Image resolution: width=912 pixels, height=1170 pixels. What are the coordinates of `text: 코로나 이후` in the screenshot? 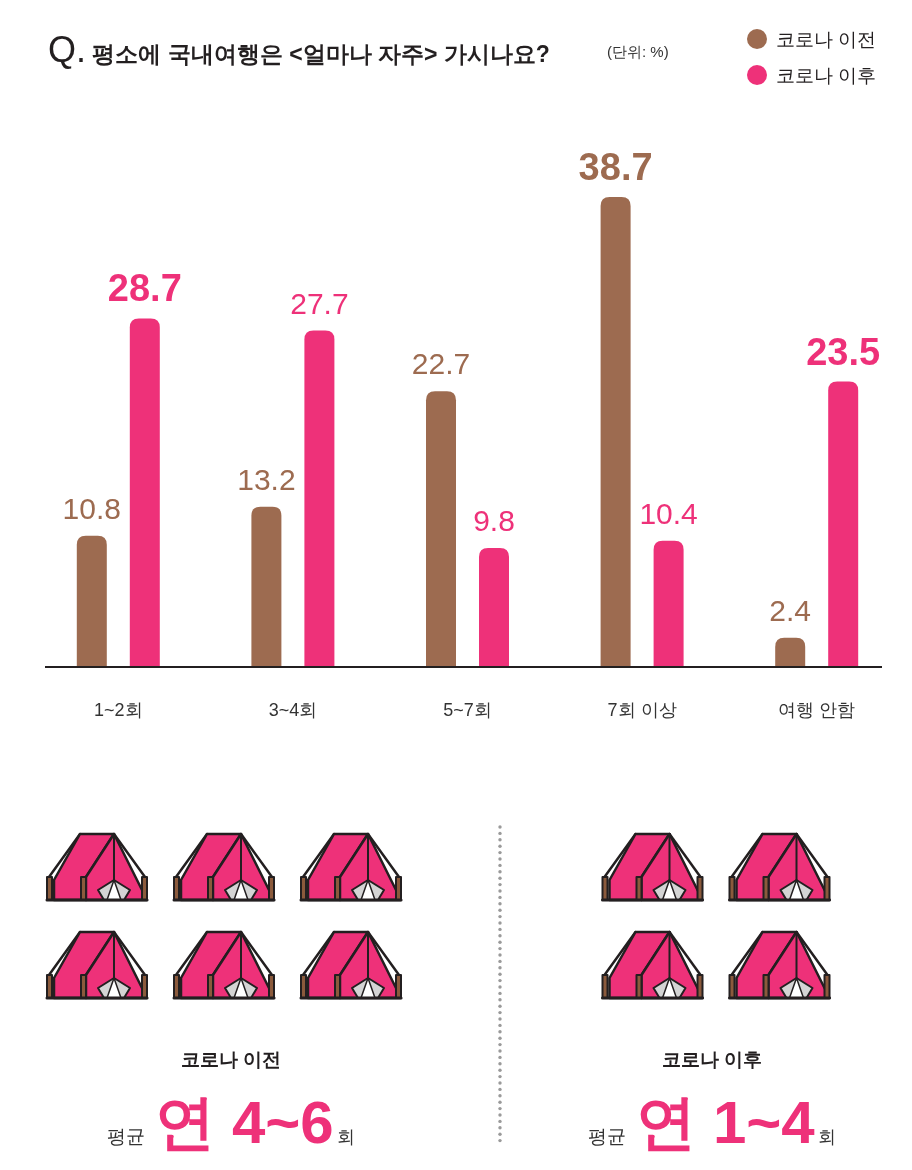 It's located at (712, 1059).